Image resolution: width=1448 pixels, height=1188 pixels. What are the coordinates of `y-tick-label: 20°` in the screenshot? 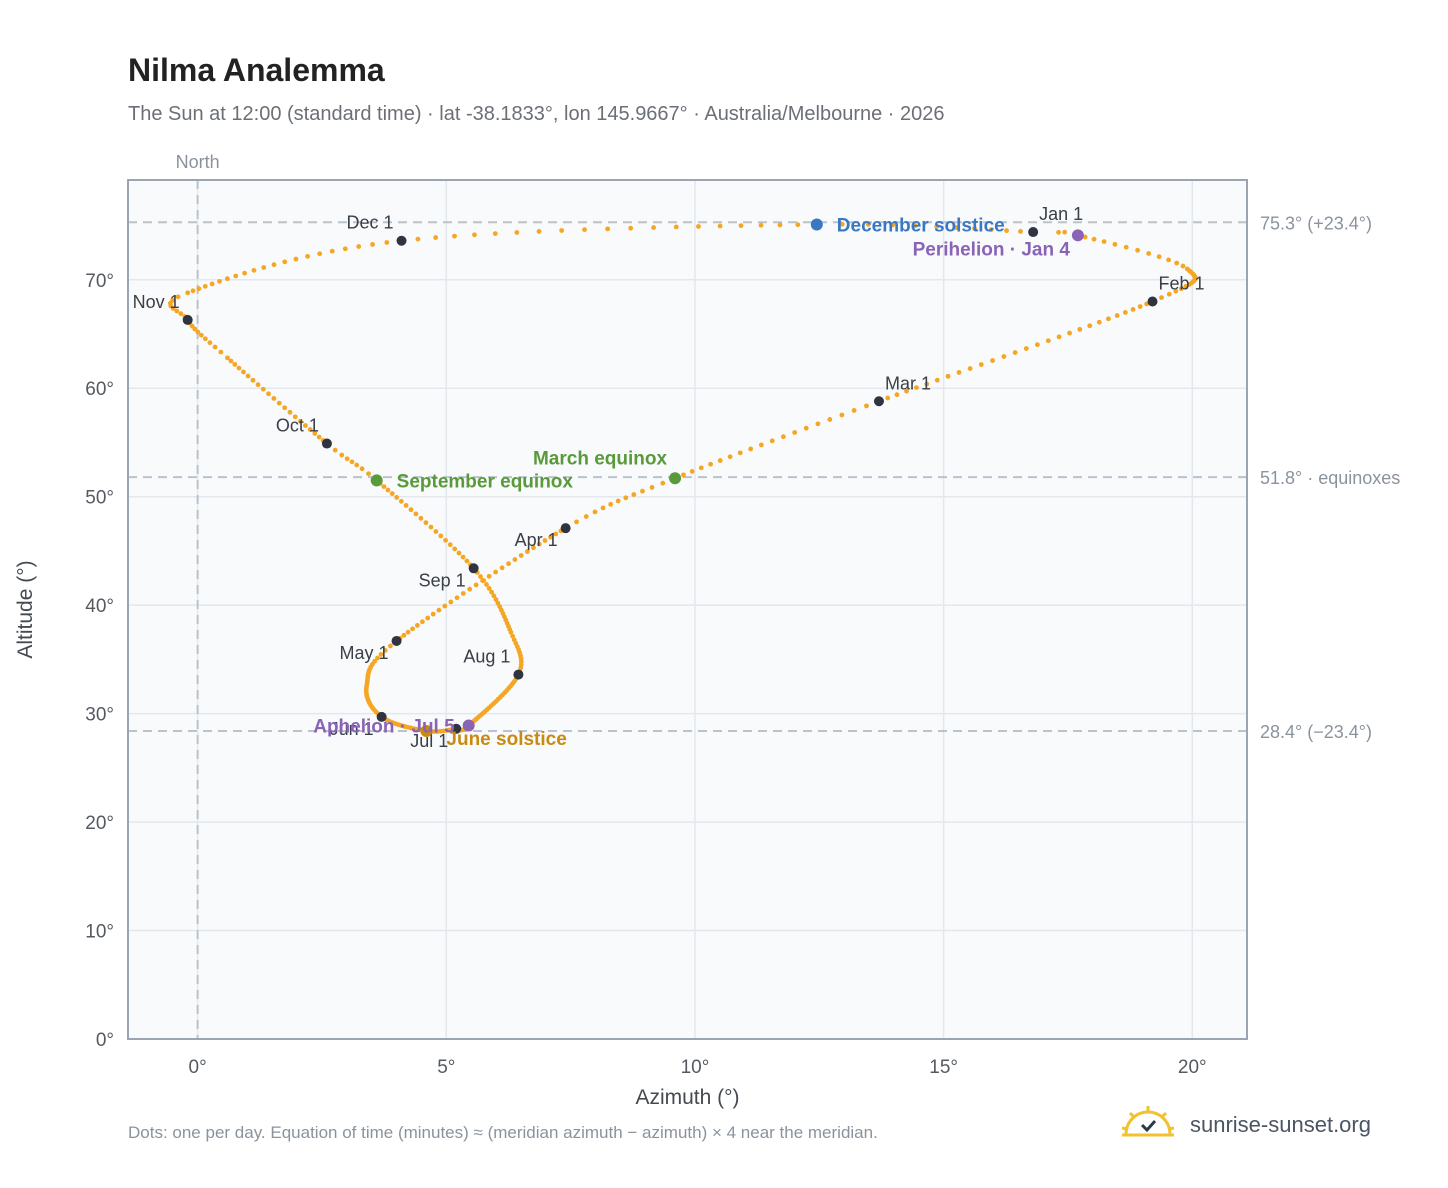 It's located at (99, 823).